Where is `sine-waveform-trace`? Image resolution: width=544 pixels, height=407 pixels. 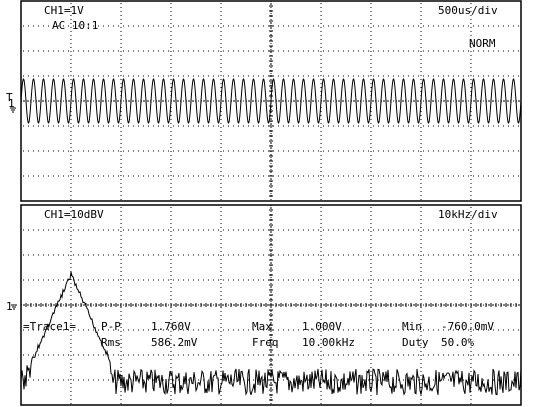
sine-waveform-trace is located at coordinates (271, 101).